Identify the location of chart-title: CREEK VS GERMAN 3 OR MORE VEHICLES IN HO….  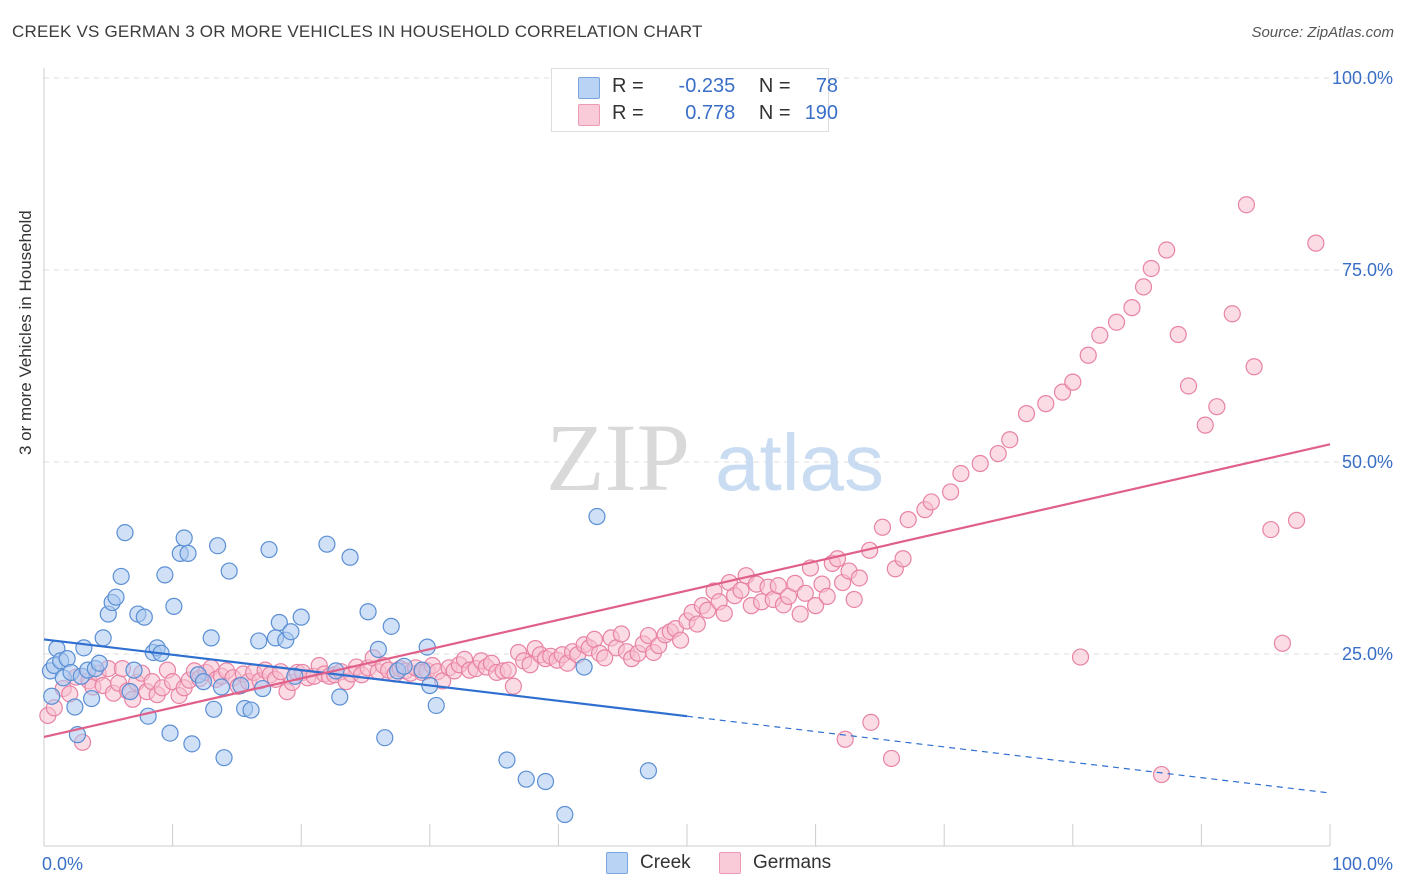
(357, 31).